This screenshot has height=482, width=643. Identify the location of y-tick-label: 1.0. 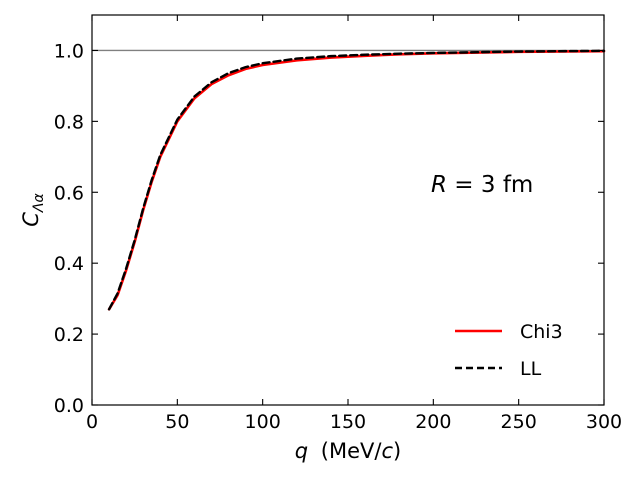
(69, 51).